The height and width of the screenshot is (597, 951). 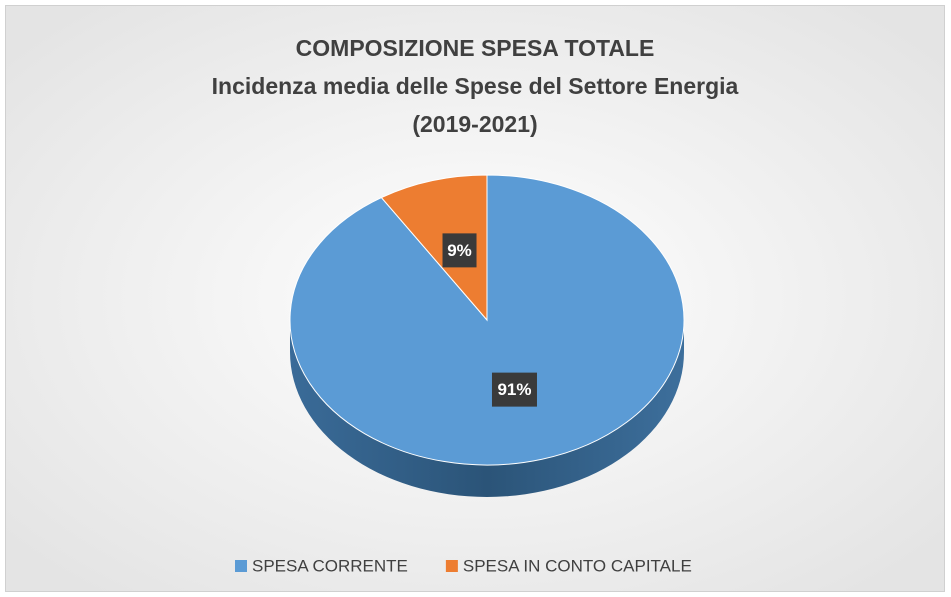 What do you see at coordinates (475, 48) in the screenshot?
I see `chart-title: COMPOSIZIONE SPESA TOTALE` at bounding box center [475, 48].